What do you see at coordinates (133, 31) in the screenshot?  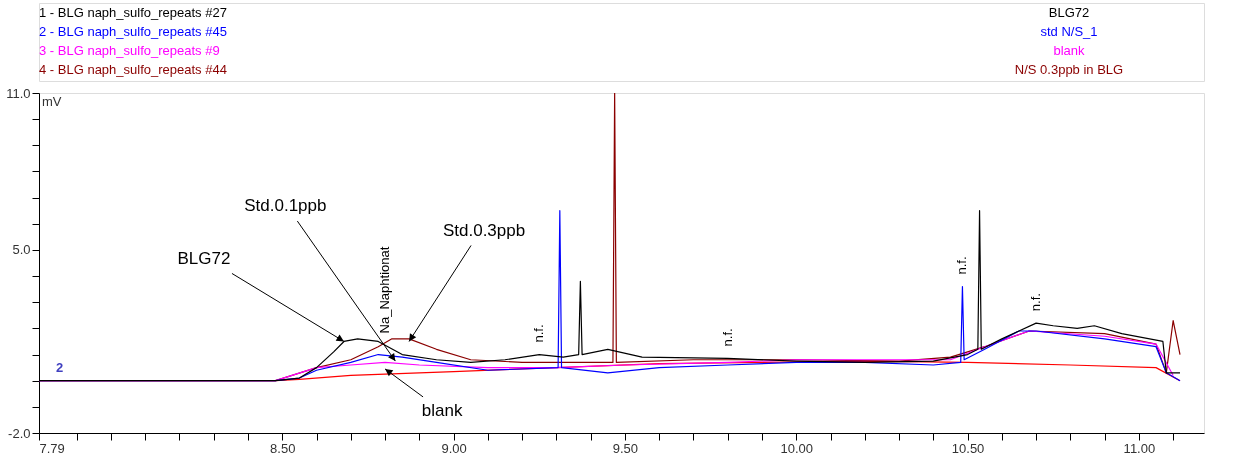 I see `text: 2 - BLG naph_sulfo_repeats #45` at bounding box center [133, 31].